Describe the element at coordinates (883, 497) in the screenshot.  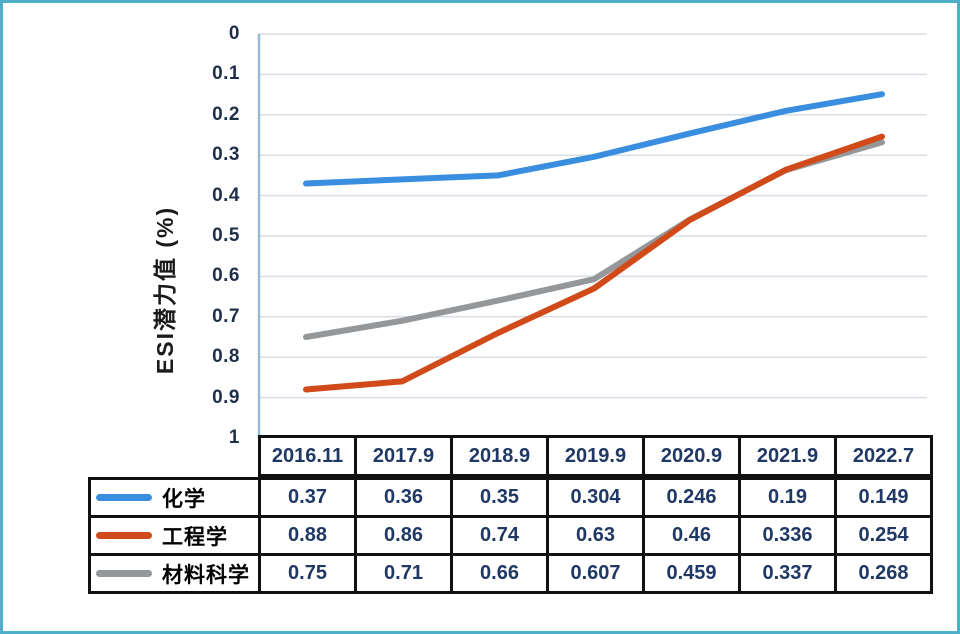
I see `table-value-cell: 0.149` at that location.